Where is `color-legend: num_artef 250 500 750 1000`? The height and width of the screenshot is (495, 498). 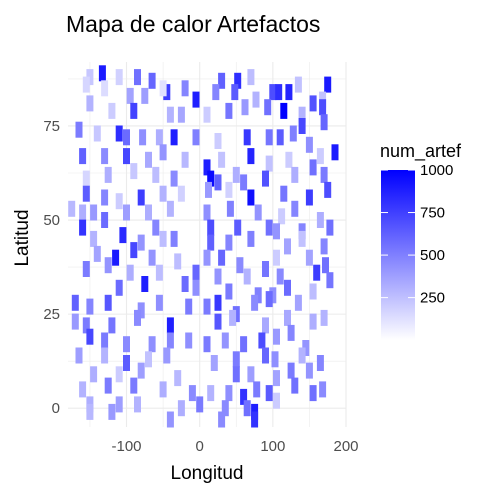 color-legend: num_artef 250 500 750 1000 is located at coordinates (421, 240).